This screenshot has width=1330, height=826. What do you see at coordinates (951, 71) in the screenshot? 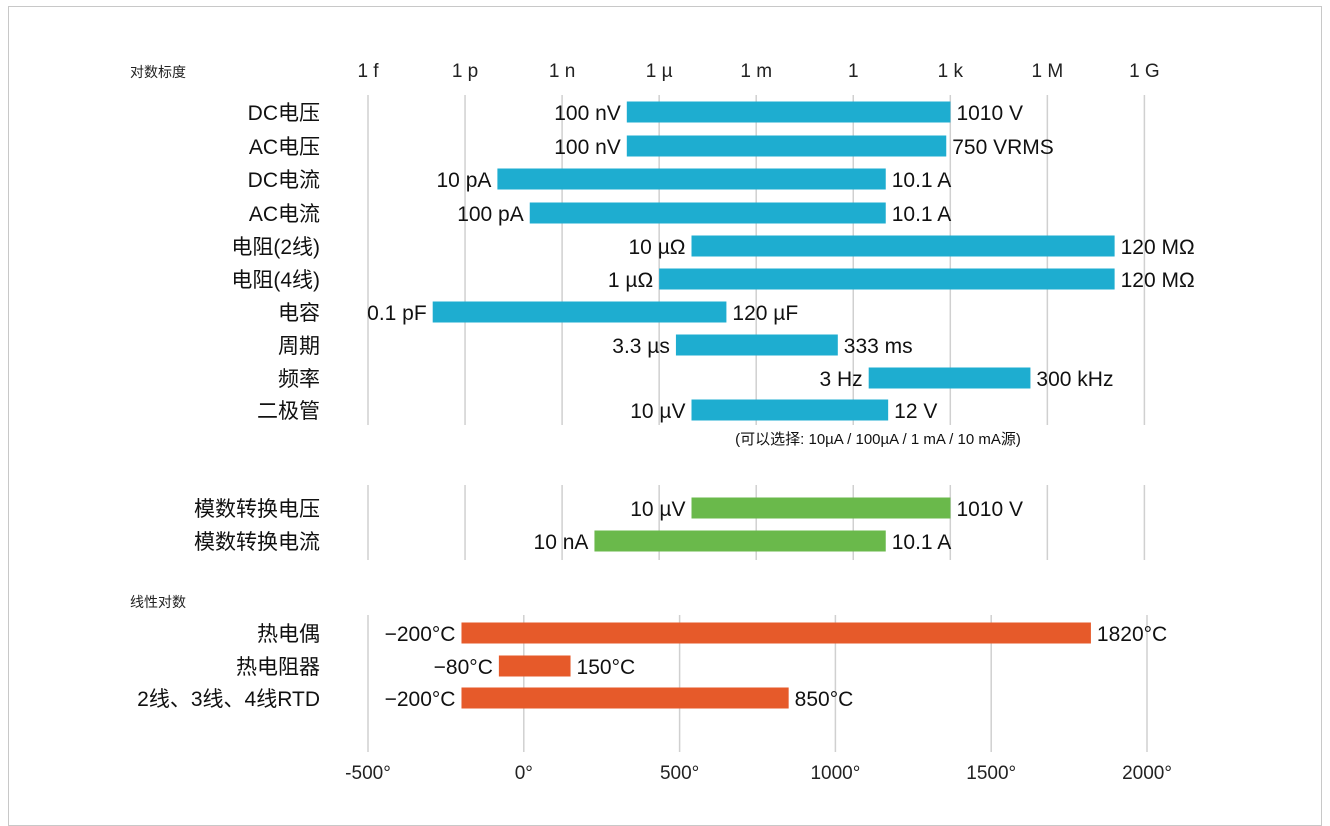
I see `log-tick-label: 1 k` at bounding box center [951, 71].